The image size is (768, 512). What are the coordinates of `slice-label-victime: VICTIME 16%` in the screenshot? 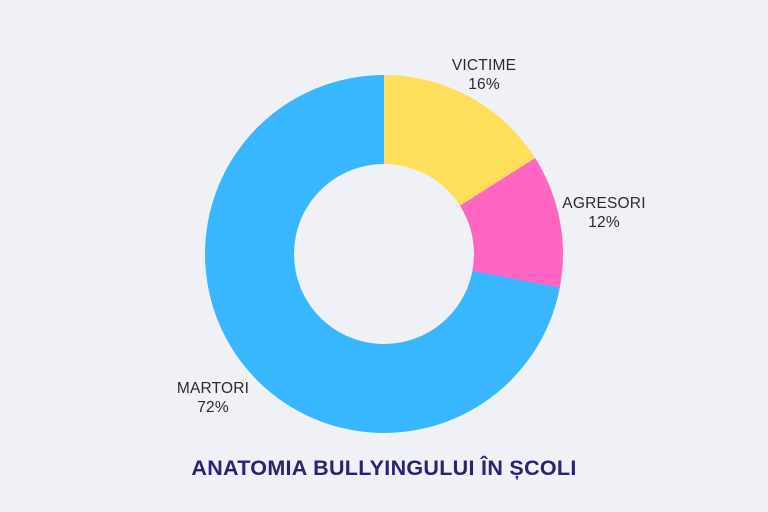 It's located at (484, 75).